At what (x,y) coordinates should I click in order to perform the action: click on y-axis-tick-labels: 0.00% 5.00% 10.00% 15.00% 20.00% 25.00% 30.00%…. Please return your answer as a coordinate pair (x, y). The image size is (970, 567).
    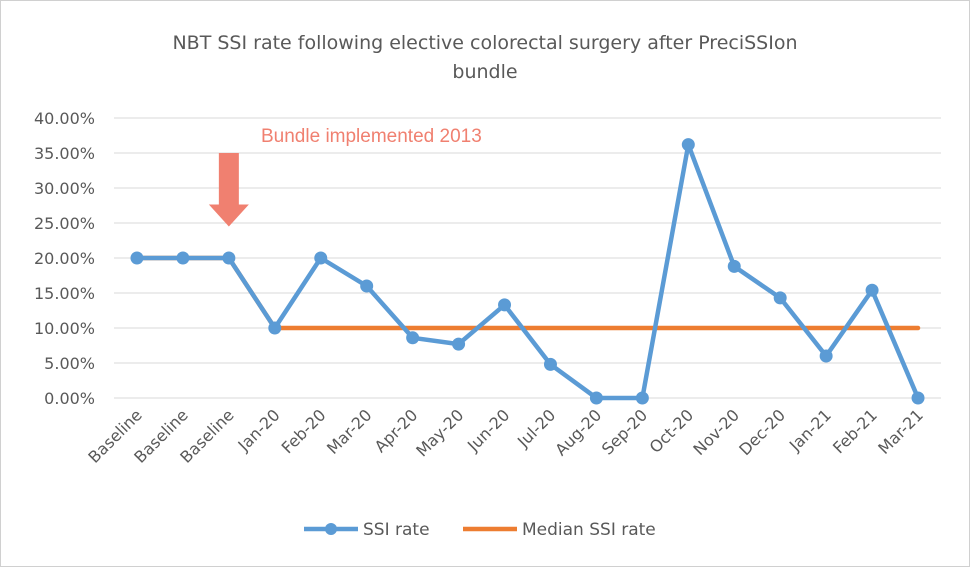
    Looking at the image, I should click on (64, 258).